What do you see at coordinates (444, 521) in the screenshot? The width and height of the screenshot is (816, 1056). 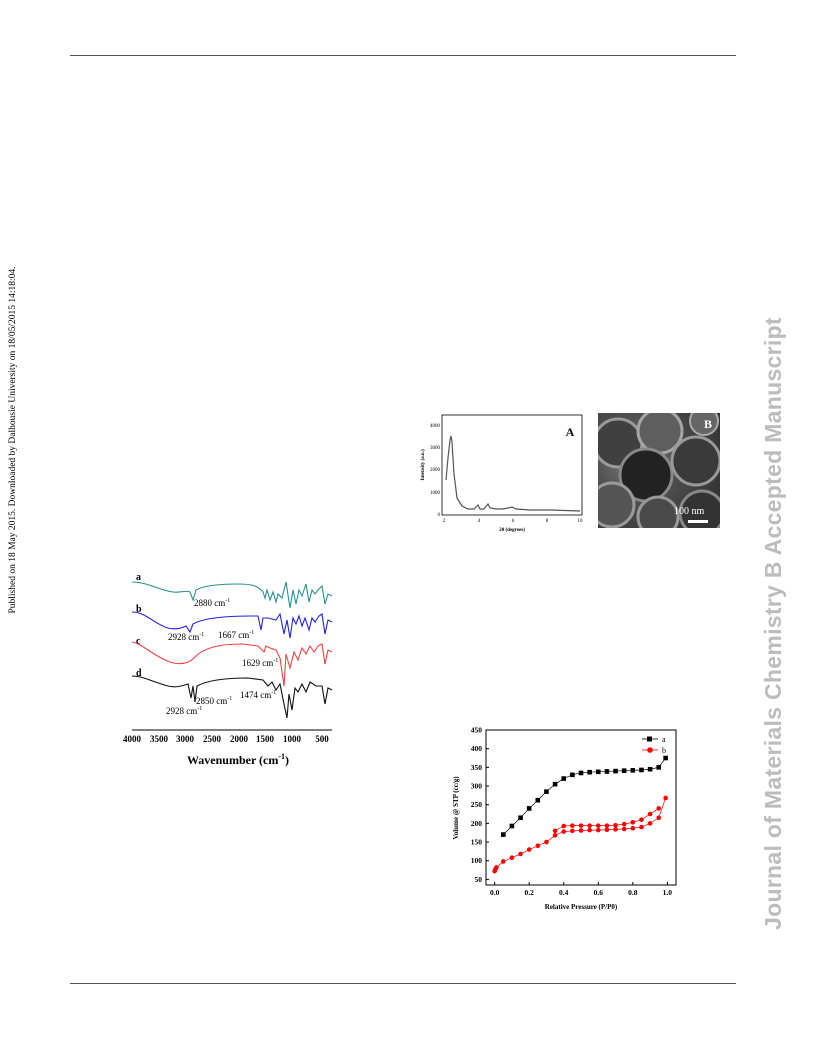 I see `xrd-x-tick: 2` at bounding box center [444, 521].